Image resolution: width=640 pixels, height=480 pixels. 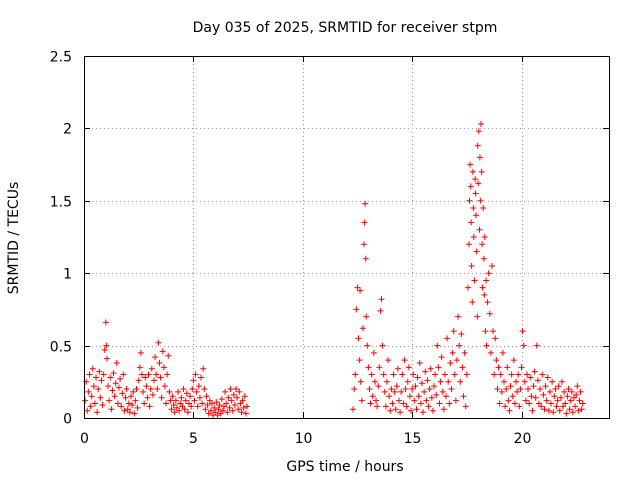 I want to click on y-tick-label: 2, so click(x=67, y=130).